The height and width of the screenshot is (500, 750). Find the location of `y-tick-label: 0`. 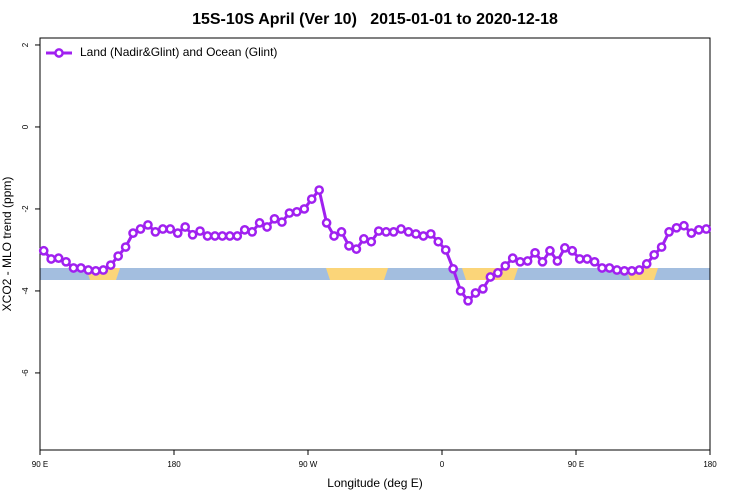

y-tick-label: 0 is located at coordinates (25, 126).